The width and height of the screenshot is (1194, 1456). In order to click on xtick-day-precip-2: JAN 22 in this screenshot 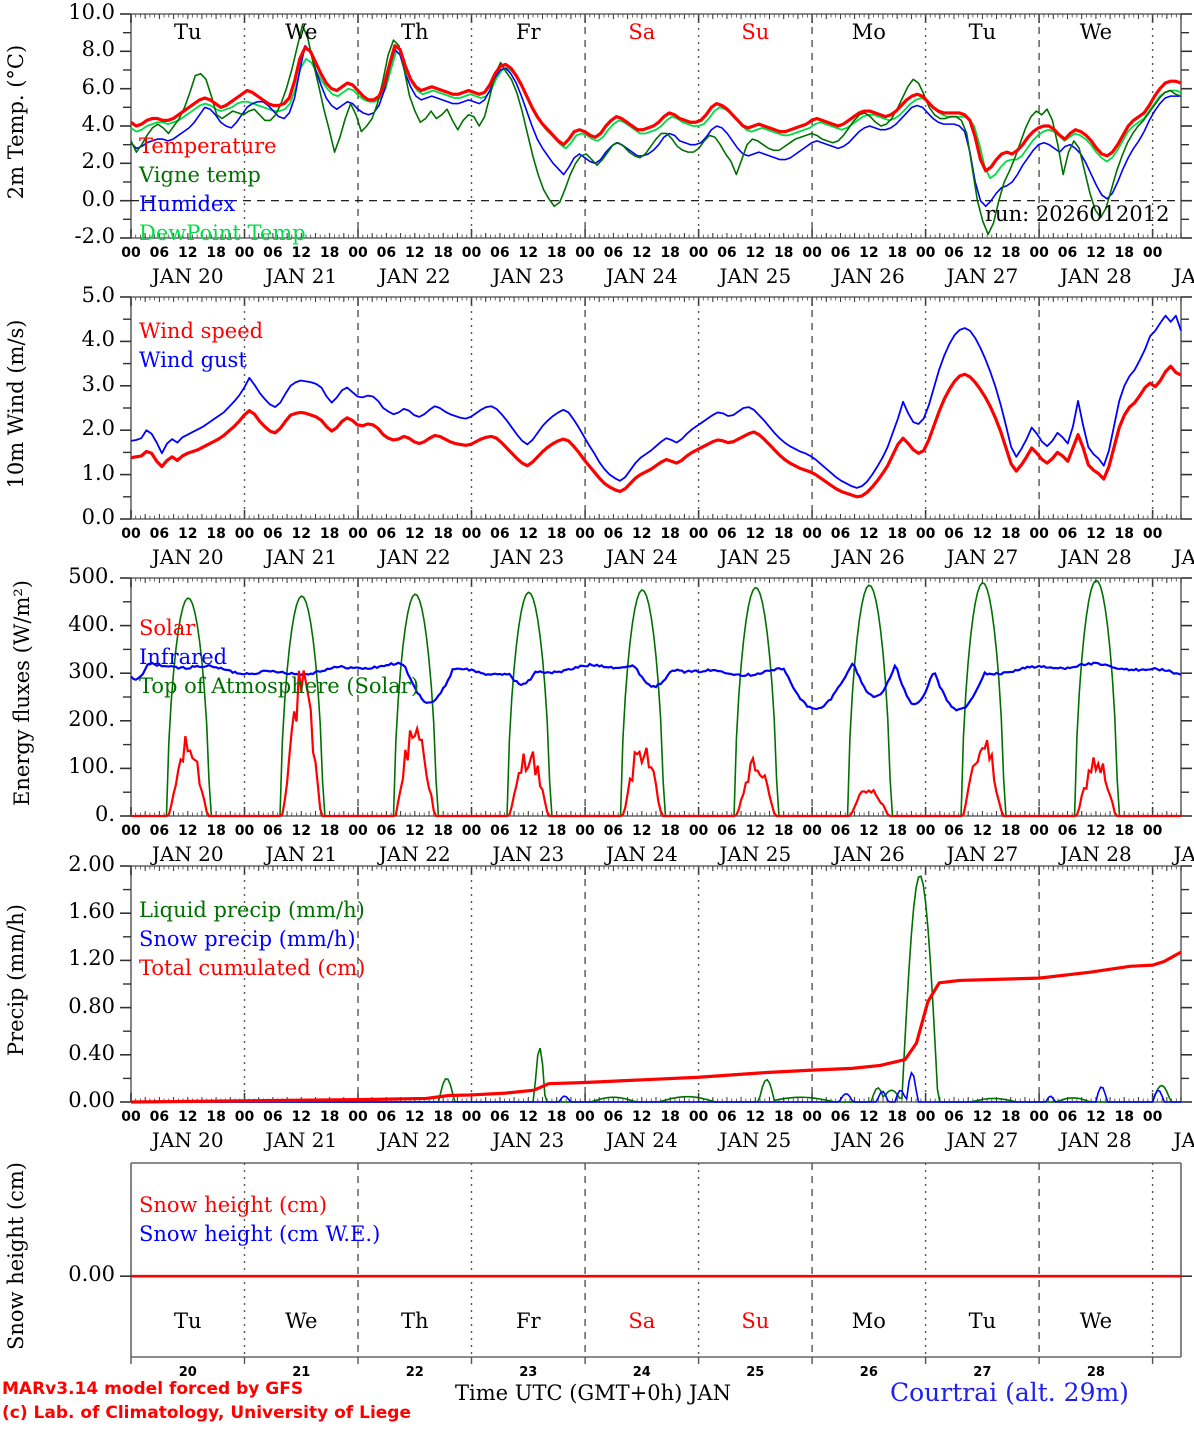, I will do `click(414, 1140)`.